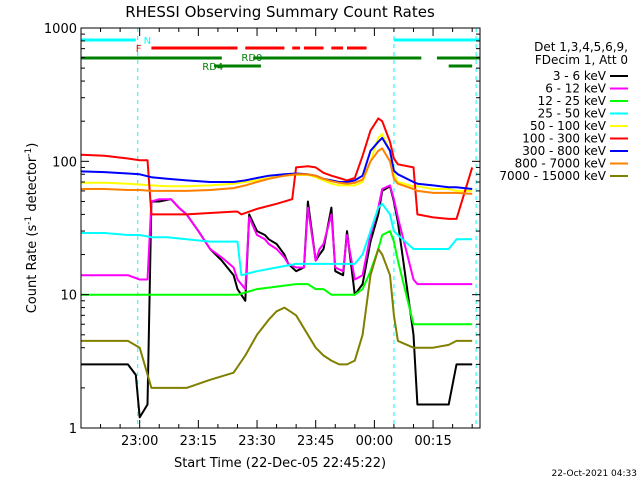  What do you see at coordinates (280, 463) in the screenshot?
I see `x-axis-label: Start Time (22-Dec-05 22:45:22)` at bounding box center [280, 463].